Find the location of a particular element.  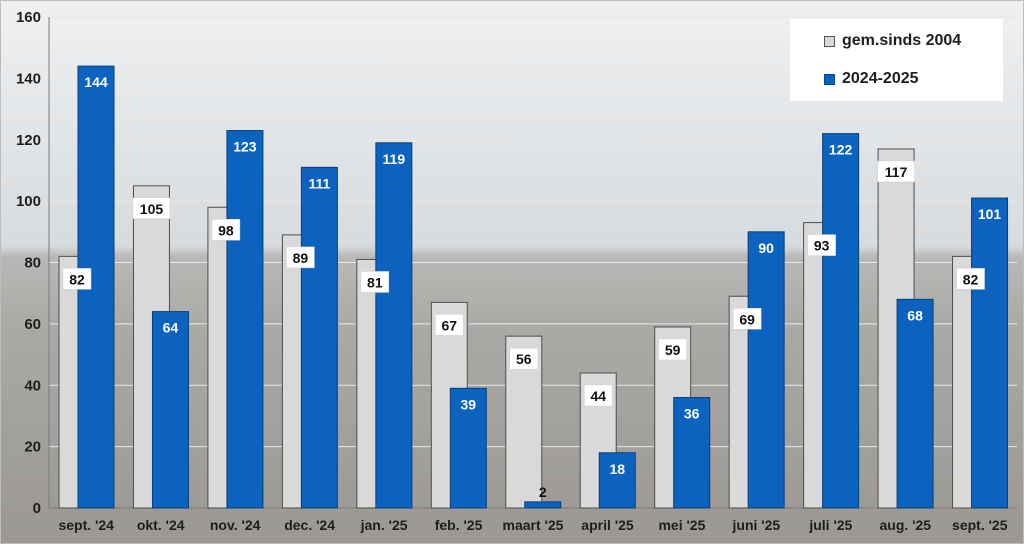

data-label-current: 39 is located at coordinates (469, 404).